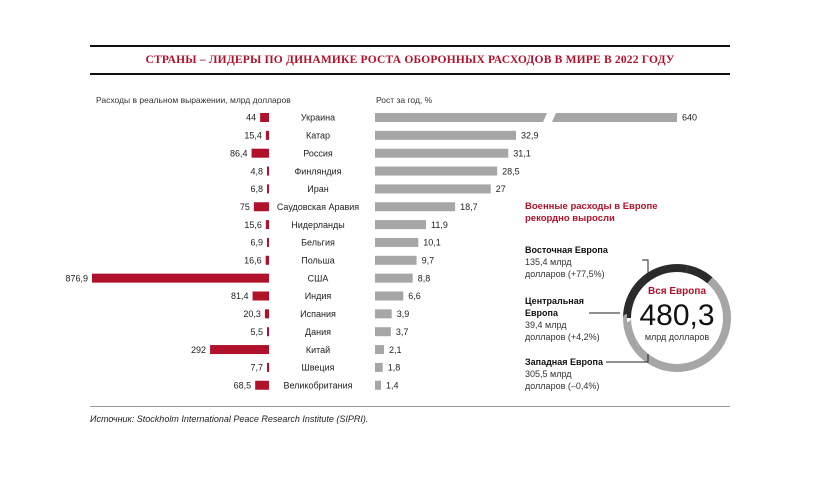  What do you see at coordinates (318, 350) in the screenshot?
I see `country-label: Китай` at bounding box center [318, 350].